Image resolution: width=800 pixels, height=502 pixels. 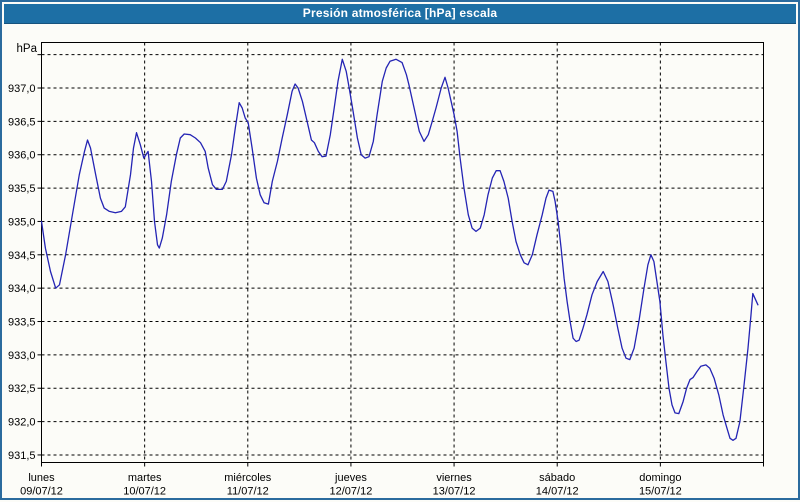 What do you see at coordinates (248, 478) in the screenshot?
I see `x-day-name-label: miércoles` at bounding box center [248, 478].